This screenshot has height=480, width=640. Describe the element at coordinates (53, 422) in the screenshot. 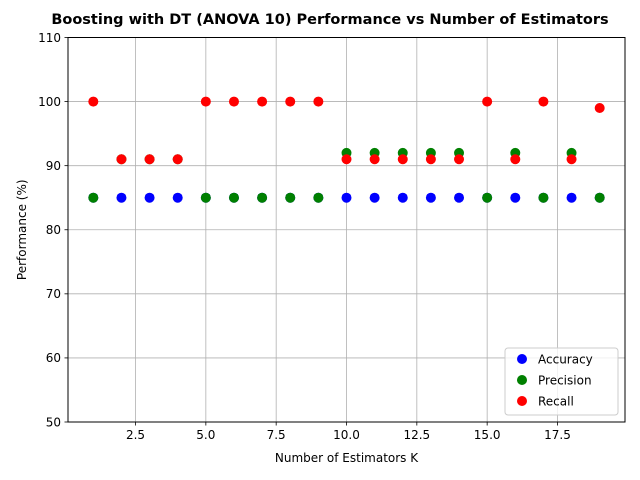

I see `y-tick-label: 50` at that location.